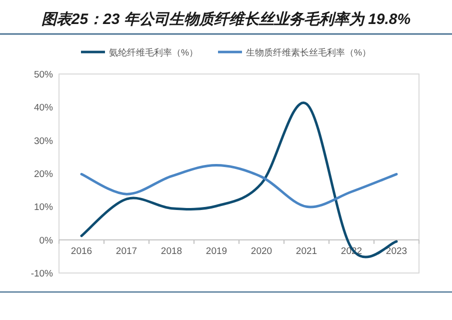 This screenshot has height=320, width=452. I want to click on y-tick-label: 20%, so click(44, 174).